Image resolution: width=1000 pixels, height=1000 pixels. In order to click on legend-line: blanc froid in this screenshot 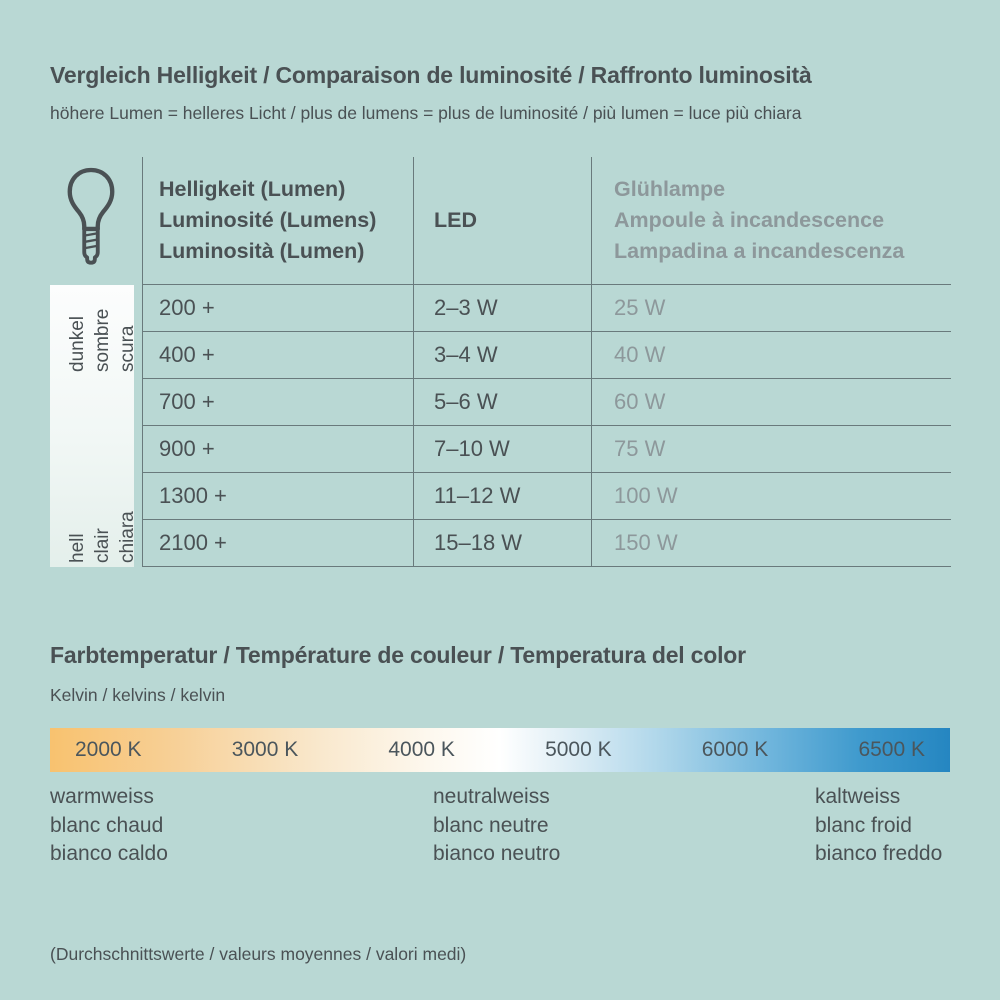, I will do `click(863, 825)`.